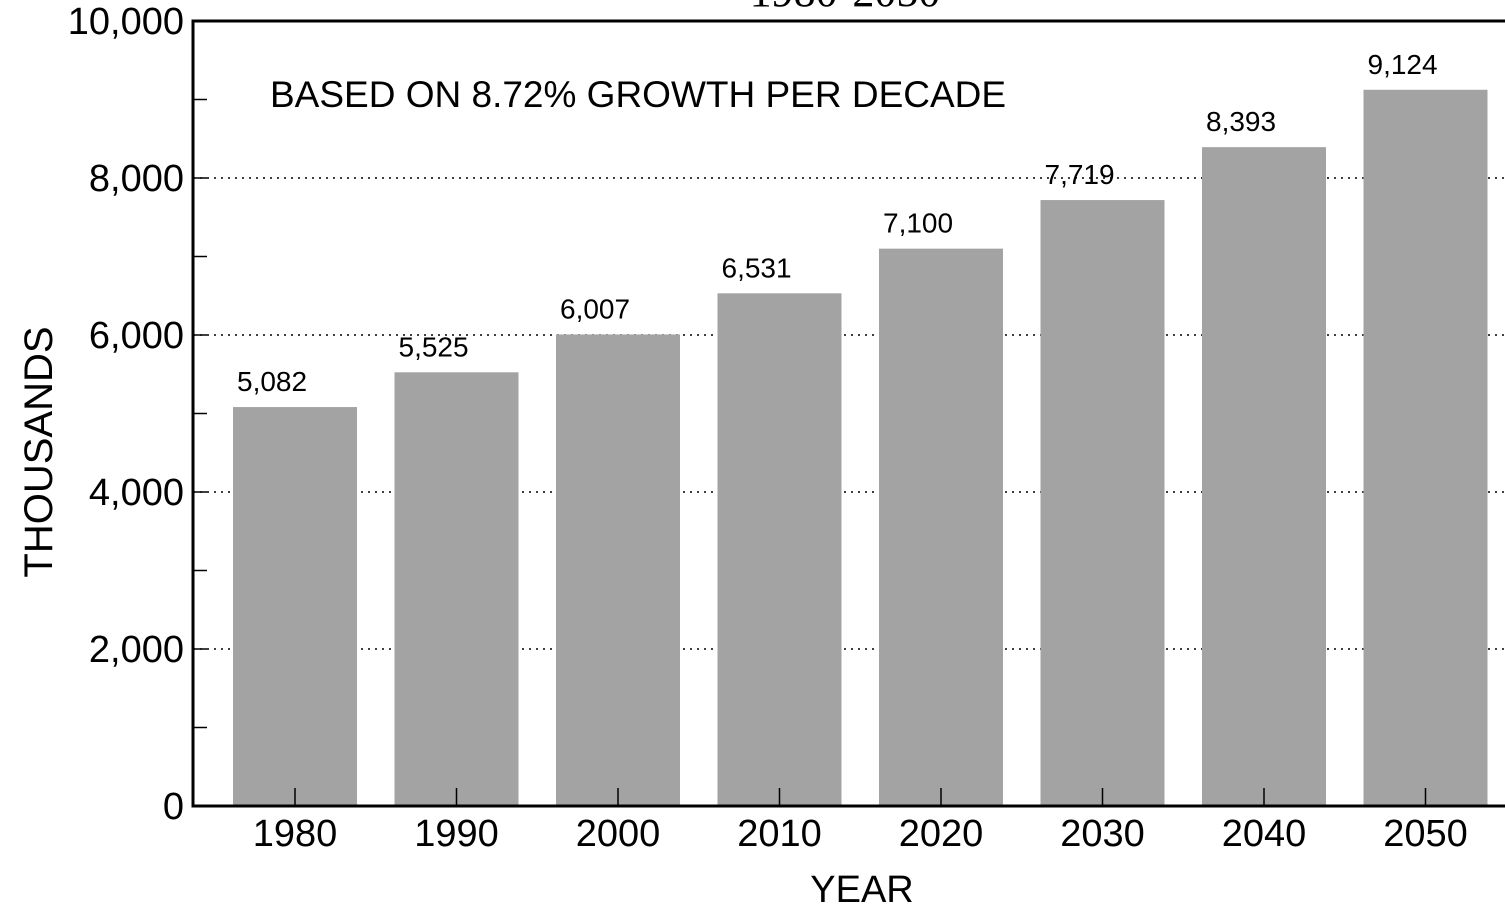 The height and width of the screenshot is (906, 1505). Describe the element at coordinates (272, 381) in the screenshot. I see `data-label: 5,082` at that location.